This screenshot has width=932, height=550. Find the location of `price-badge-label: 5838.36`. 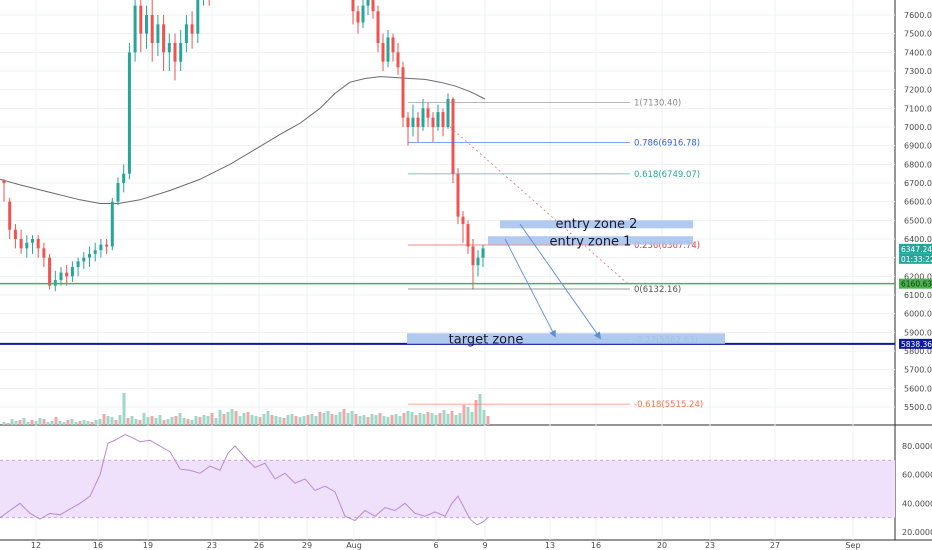

price-badge-label: 5838.36 is located at coordinates (916, 344).